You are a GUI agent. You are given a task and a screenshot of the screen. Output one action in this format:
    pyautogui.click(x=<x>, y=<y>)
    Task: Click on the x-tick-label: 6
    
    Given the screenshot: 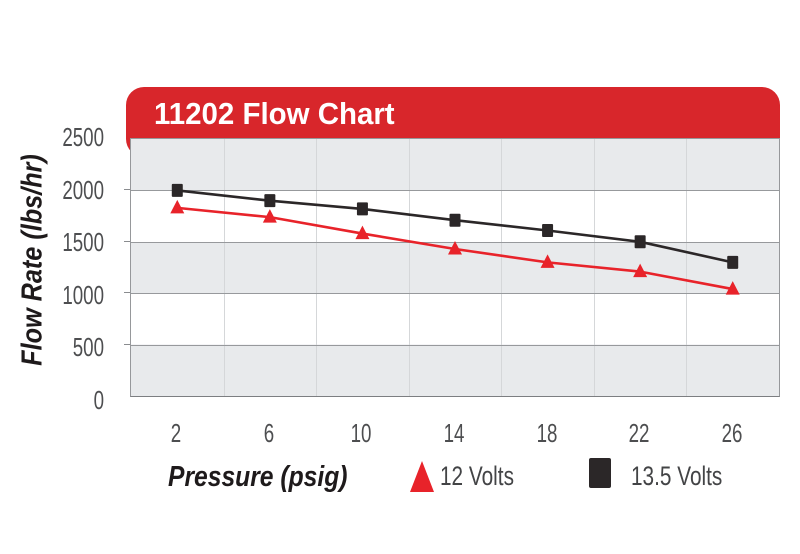 What is the action you would take?
    pyautogui.click(x=269, y=433)
    